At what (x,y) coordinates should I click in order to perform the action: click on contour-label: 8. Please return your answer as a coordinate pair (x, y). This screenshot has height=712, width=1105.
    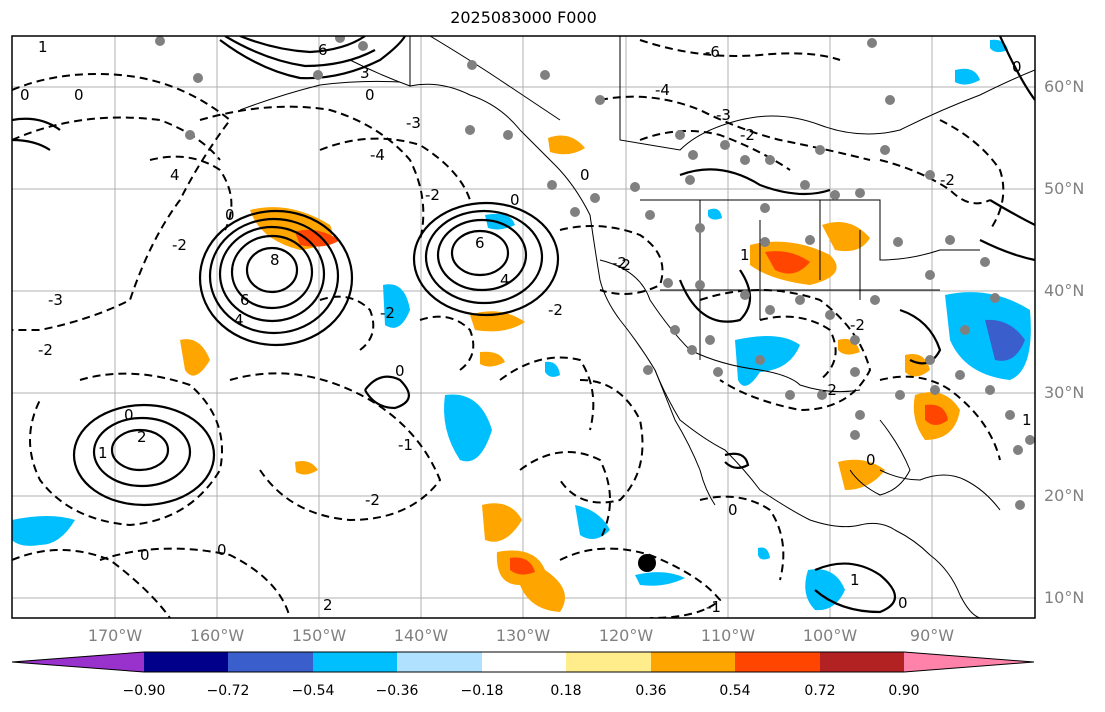
    Looking at the image, I should click on (275, 260).